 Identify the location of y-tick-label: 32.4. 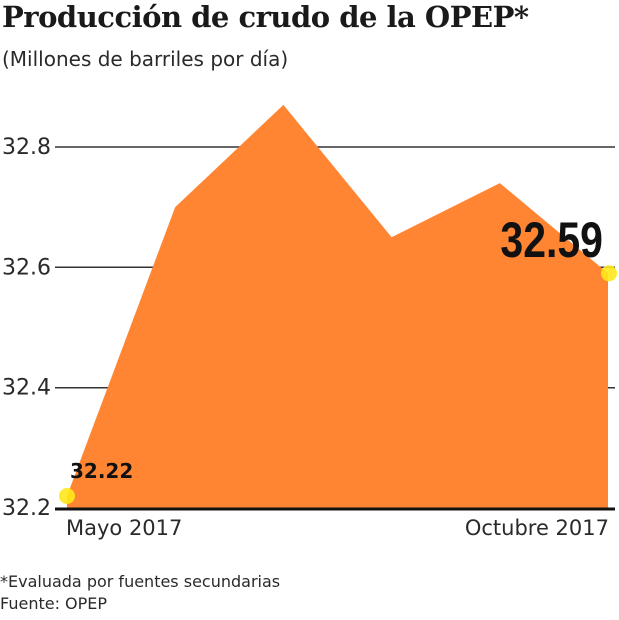
(26, 388).